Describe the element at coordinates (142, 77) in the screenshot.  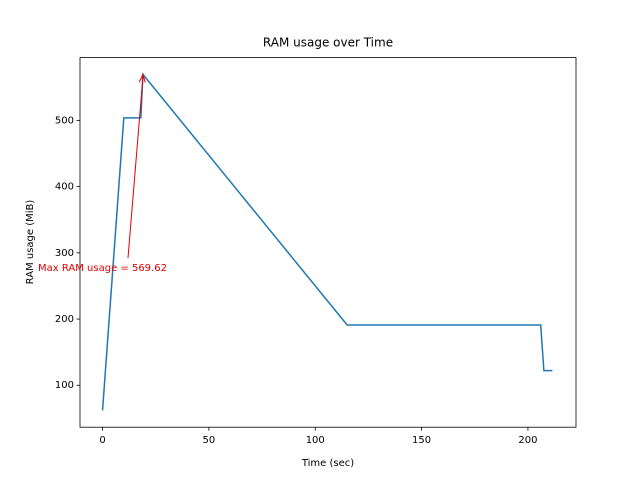
I see `annotation-arrowhead` at that location.